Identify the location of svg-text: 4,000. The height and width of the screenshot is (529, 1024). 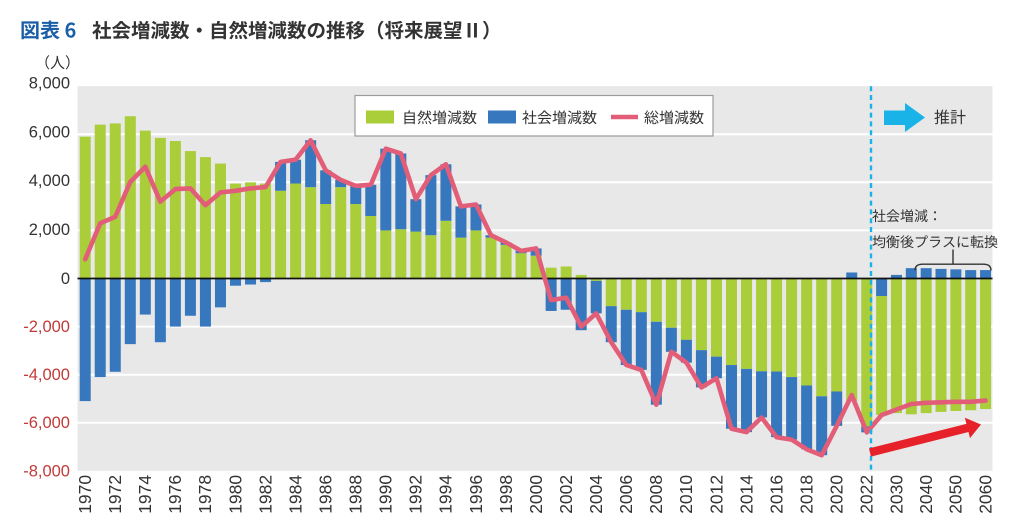
(49, 181).